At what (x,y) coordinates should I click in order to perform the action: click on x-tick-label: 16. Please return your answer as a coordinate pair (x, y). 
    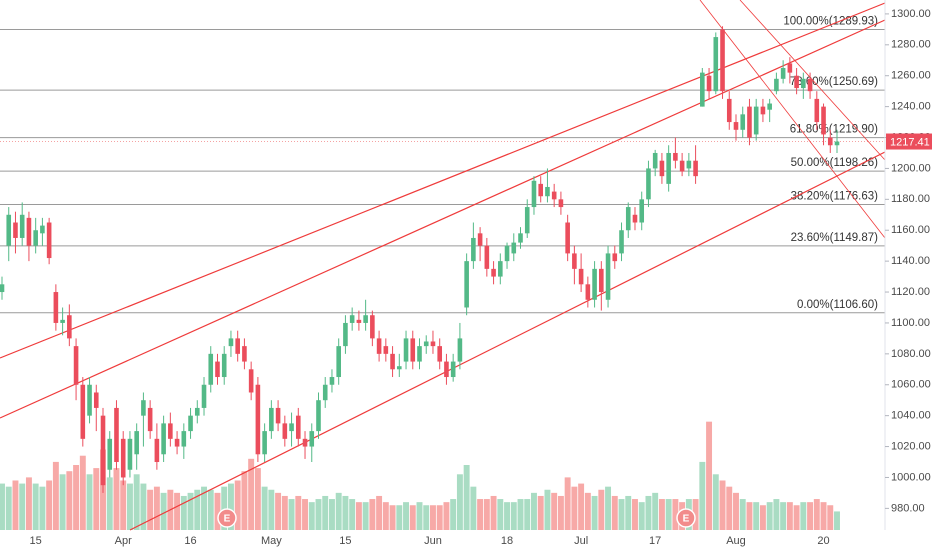
    Looking at the image, I should click on (190, 541).